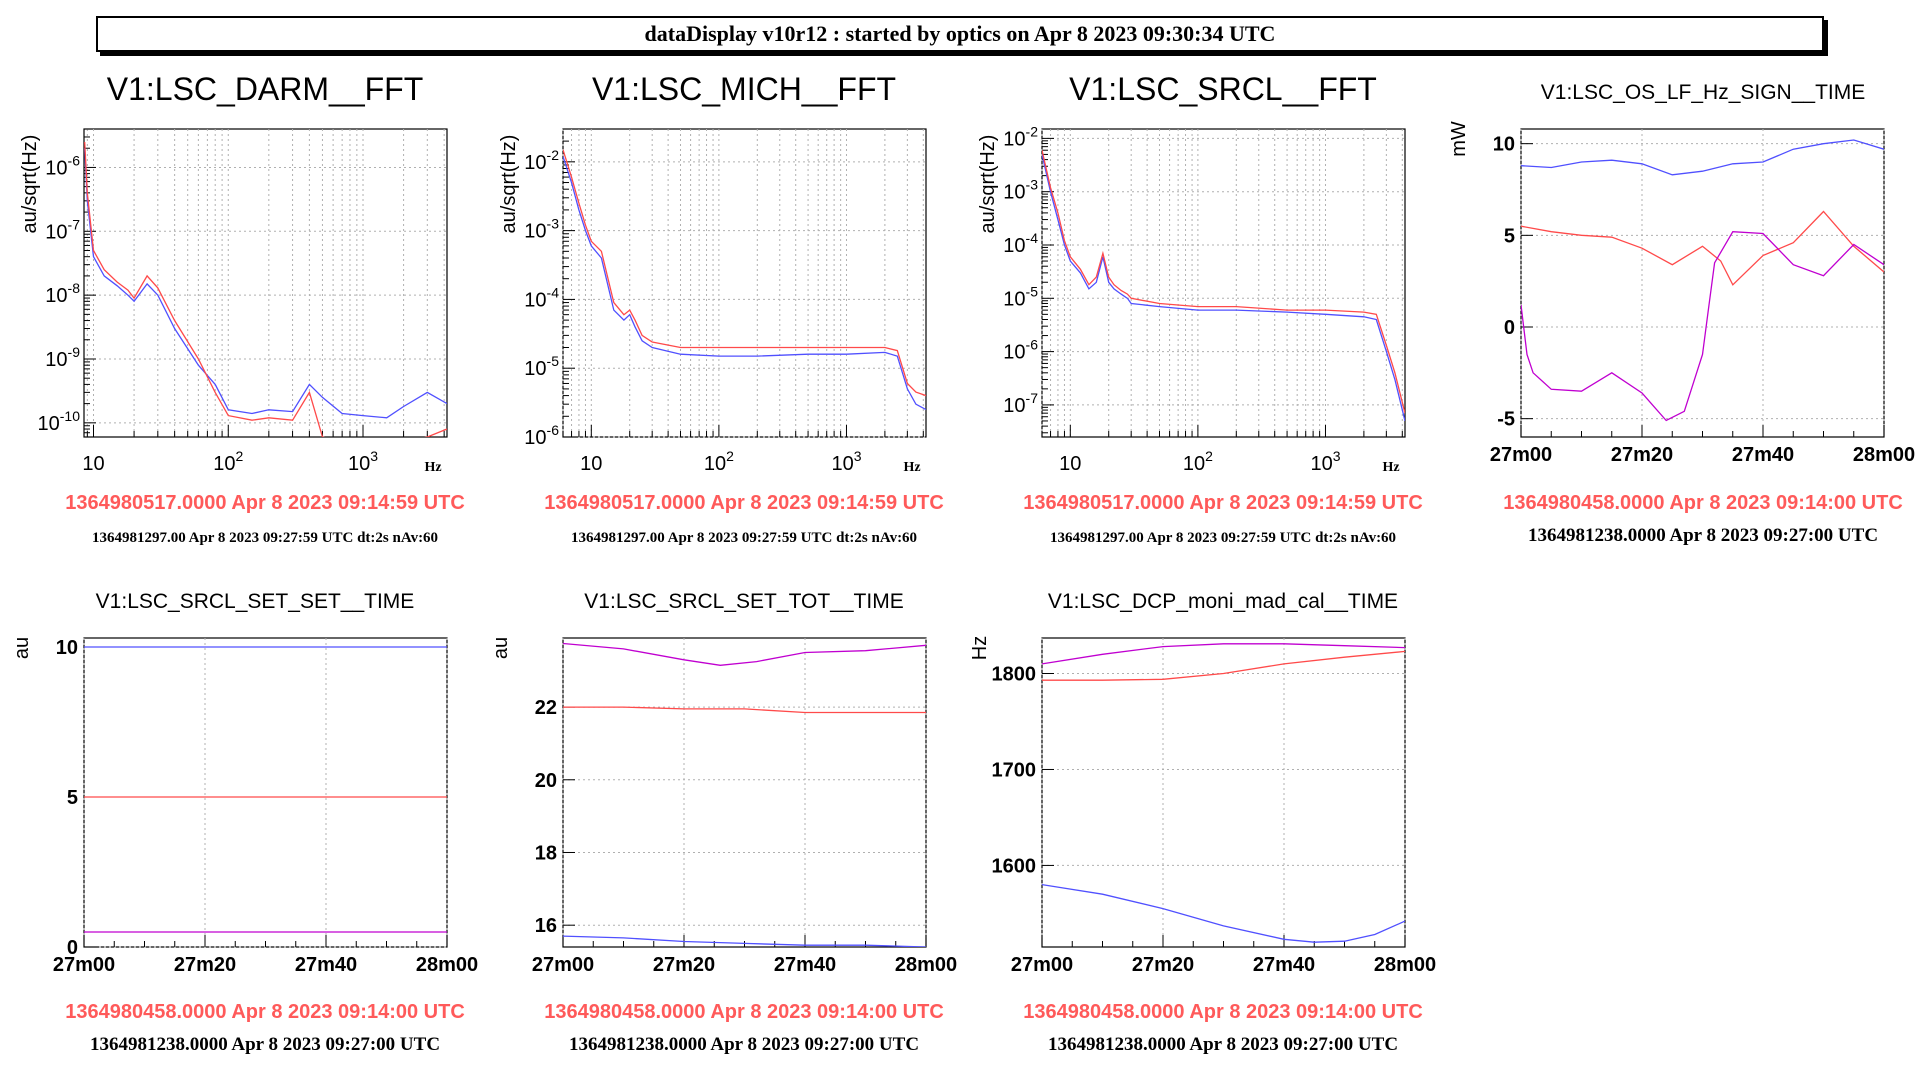  What do you see at coordinates (228, 461) in the screenshot?
I see `x-tick-label: 10²` at bounding box center [228, 461].